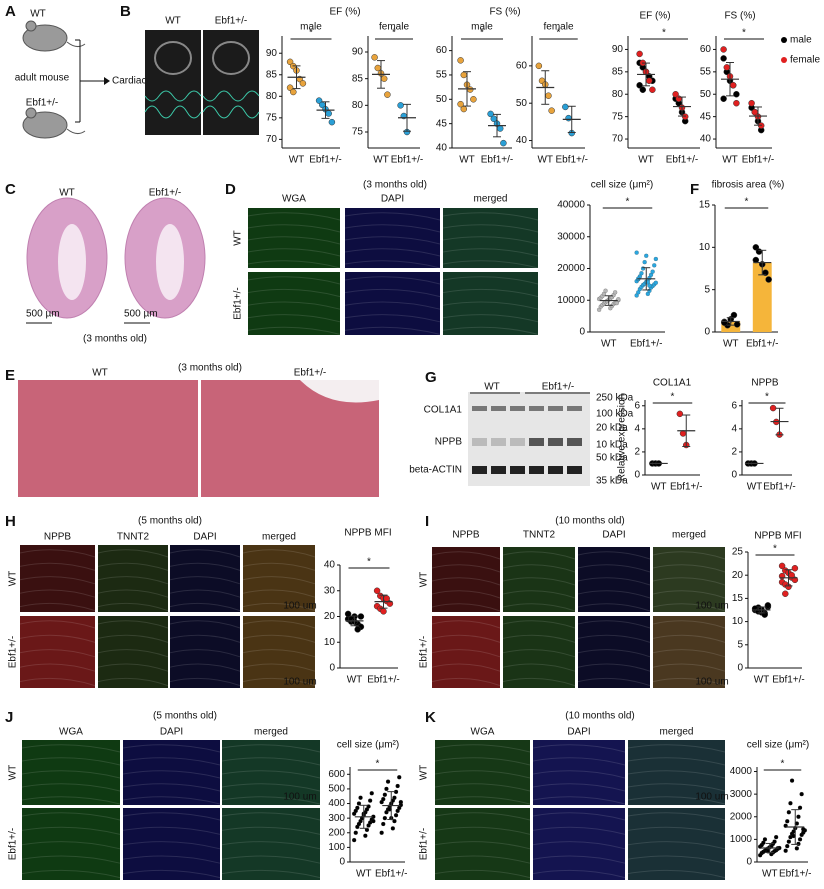  I want to click on y-tick-label: 85, so click(272, 74).